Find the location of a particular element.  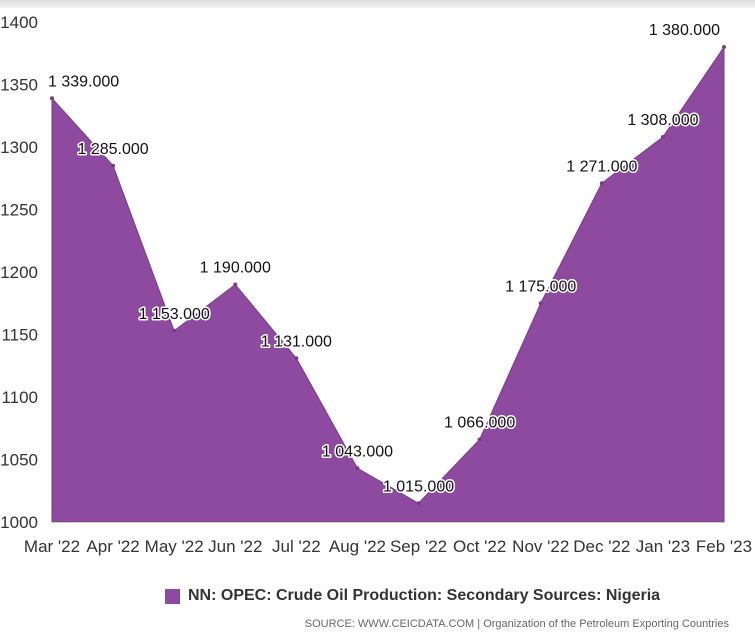

x-tick-label: May '22 is located at coordinates (174, 546).